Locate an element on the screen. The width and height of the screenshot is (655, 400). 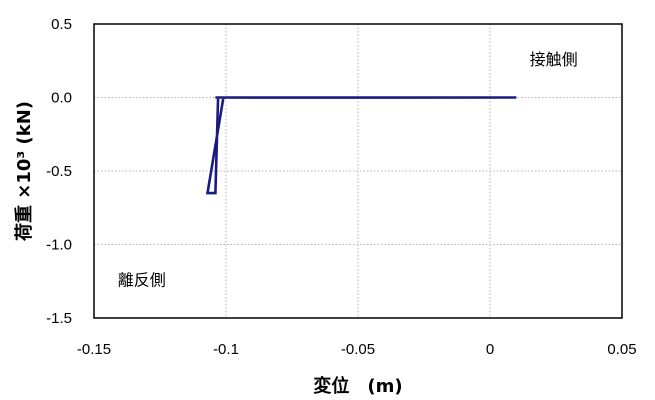
data-series is located at coordinates (361, 145).